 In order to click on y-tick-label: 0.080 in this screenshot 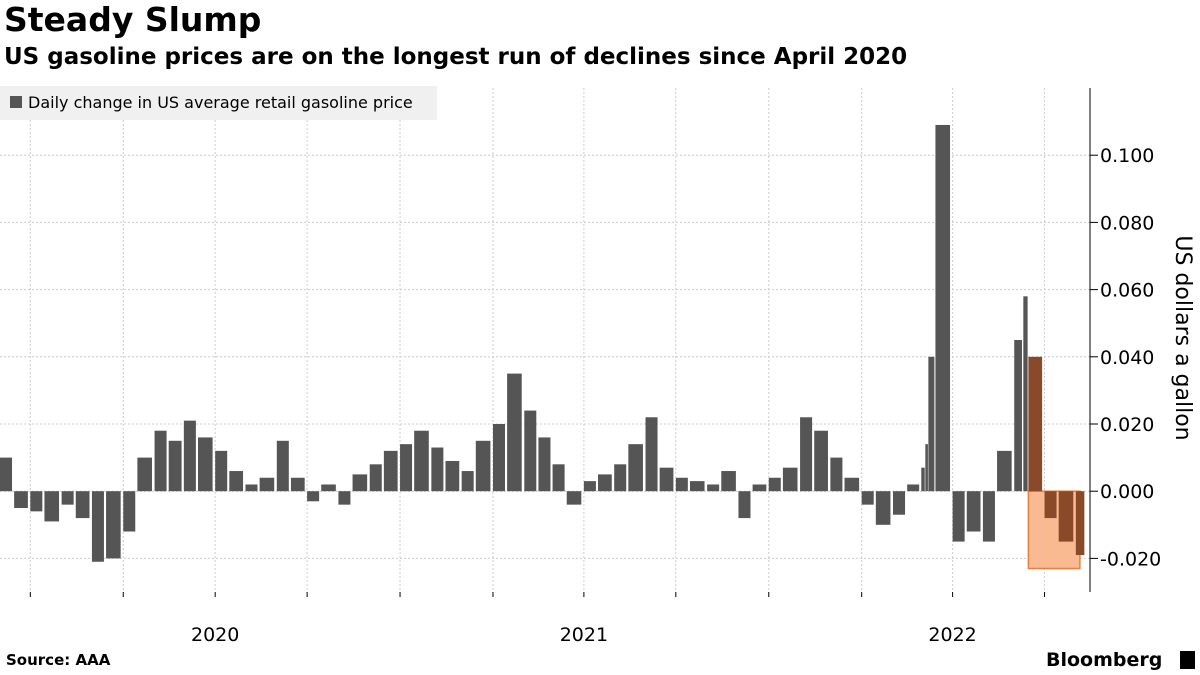, I will do `click(1127, 223)`.